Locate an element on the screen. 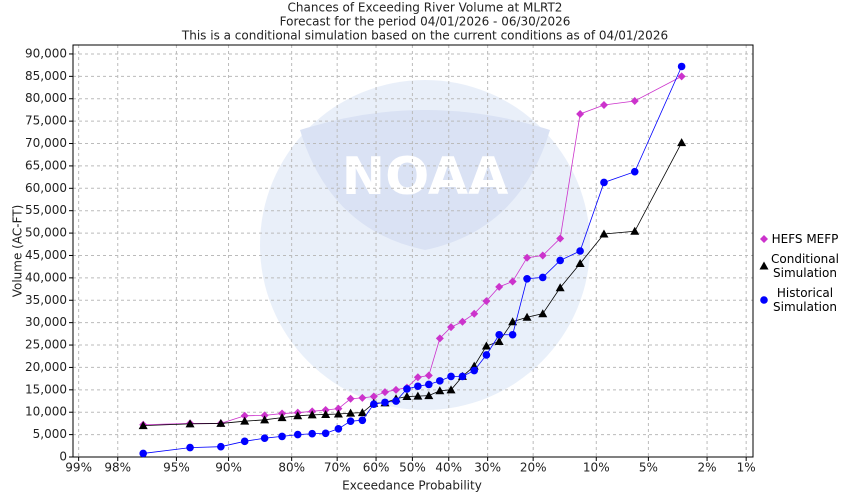  x-tick-label: 60% is located at coordinates (376, 468).